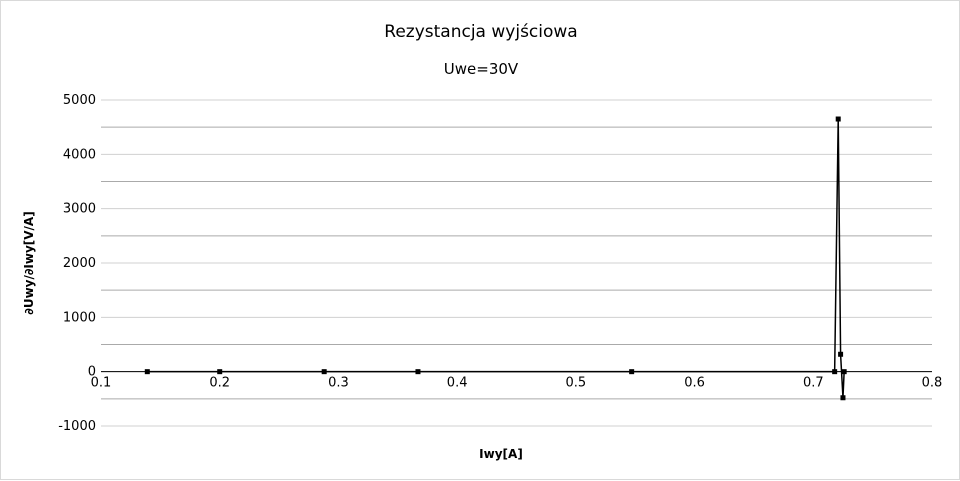 The image size is (960, 481). Describe the element at coordinates (79, 263) in the screenshot. I see `y-tick-label: 2000` at that location.